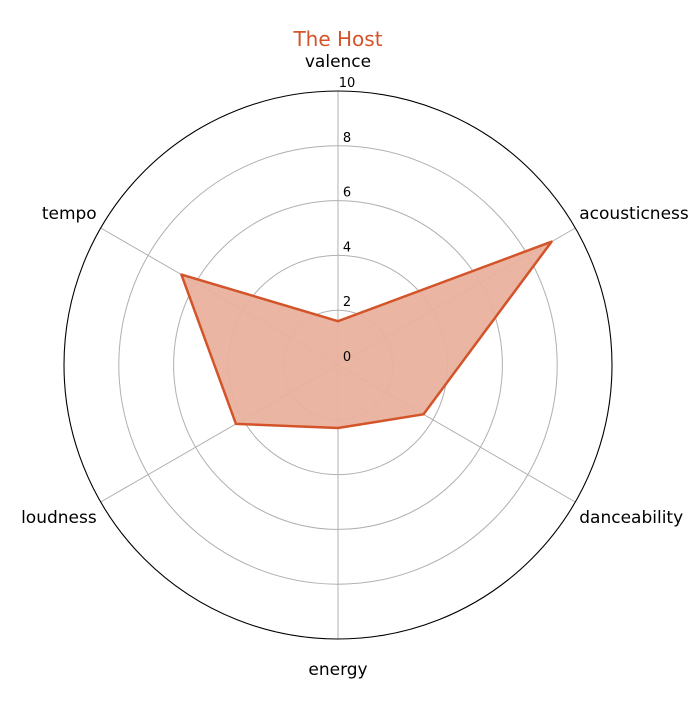 The height and width of the screenshot is (721, 693). What do you see at coordinates (634, 214) in the screenshot?
I see `axis-label-acousticness: acousticness` at bounding box center [634, 214].